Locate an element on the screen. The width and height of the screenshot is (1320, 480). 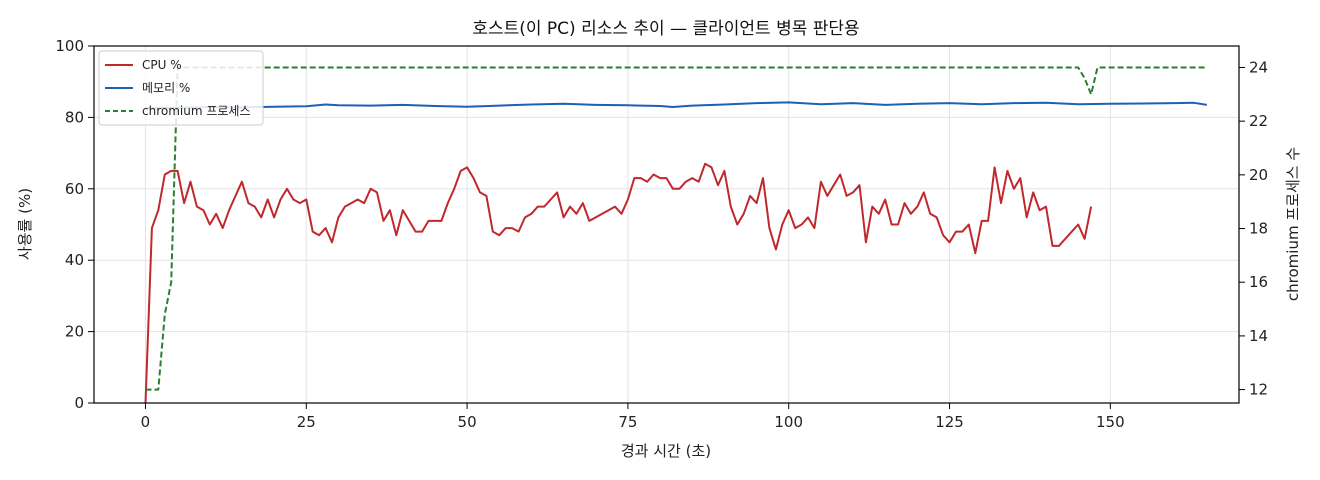
y-tick-label: 60 is located at coordinates (74, 189).